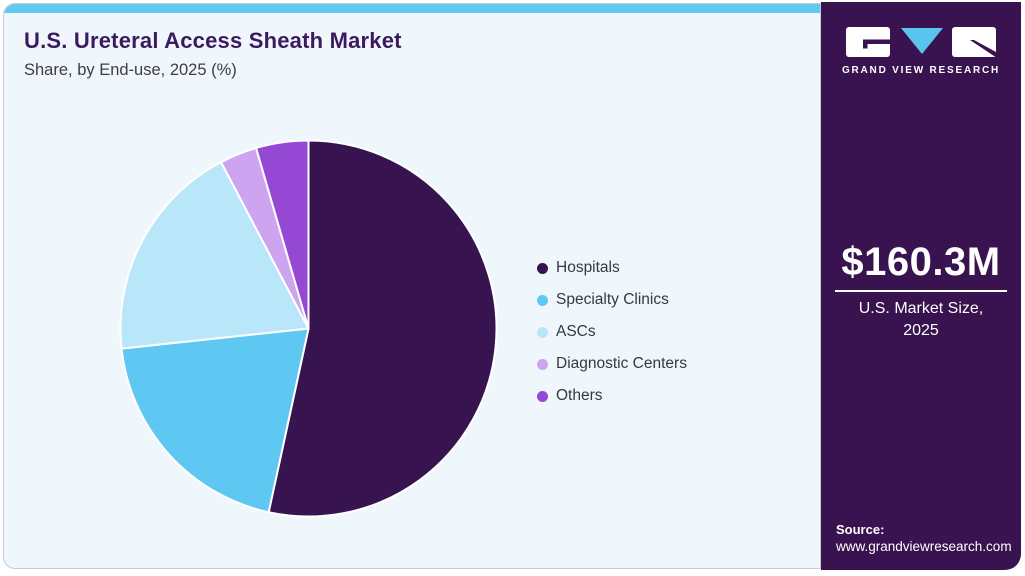 Image resolution: width=1025 pixels, height=576 pixels. Describe the element at coordinates (130, 70) in the screenshot. I see `page-subtitle: Share, by End-use, 2025 (%)` at that location.